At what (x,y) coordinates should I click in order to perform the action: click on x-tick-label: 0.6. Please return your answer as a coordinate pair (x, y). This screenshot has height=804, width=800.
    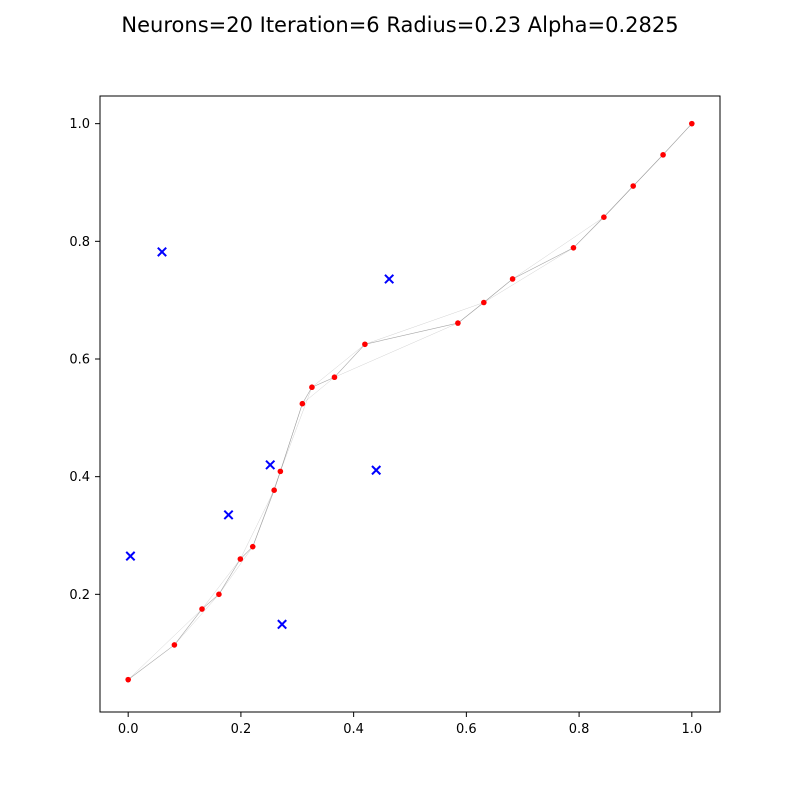
    Looking at the image, I should click on (466, 729).